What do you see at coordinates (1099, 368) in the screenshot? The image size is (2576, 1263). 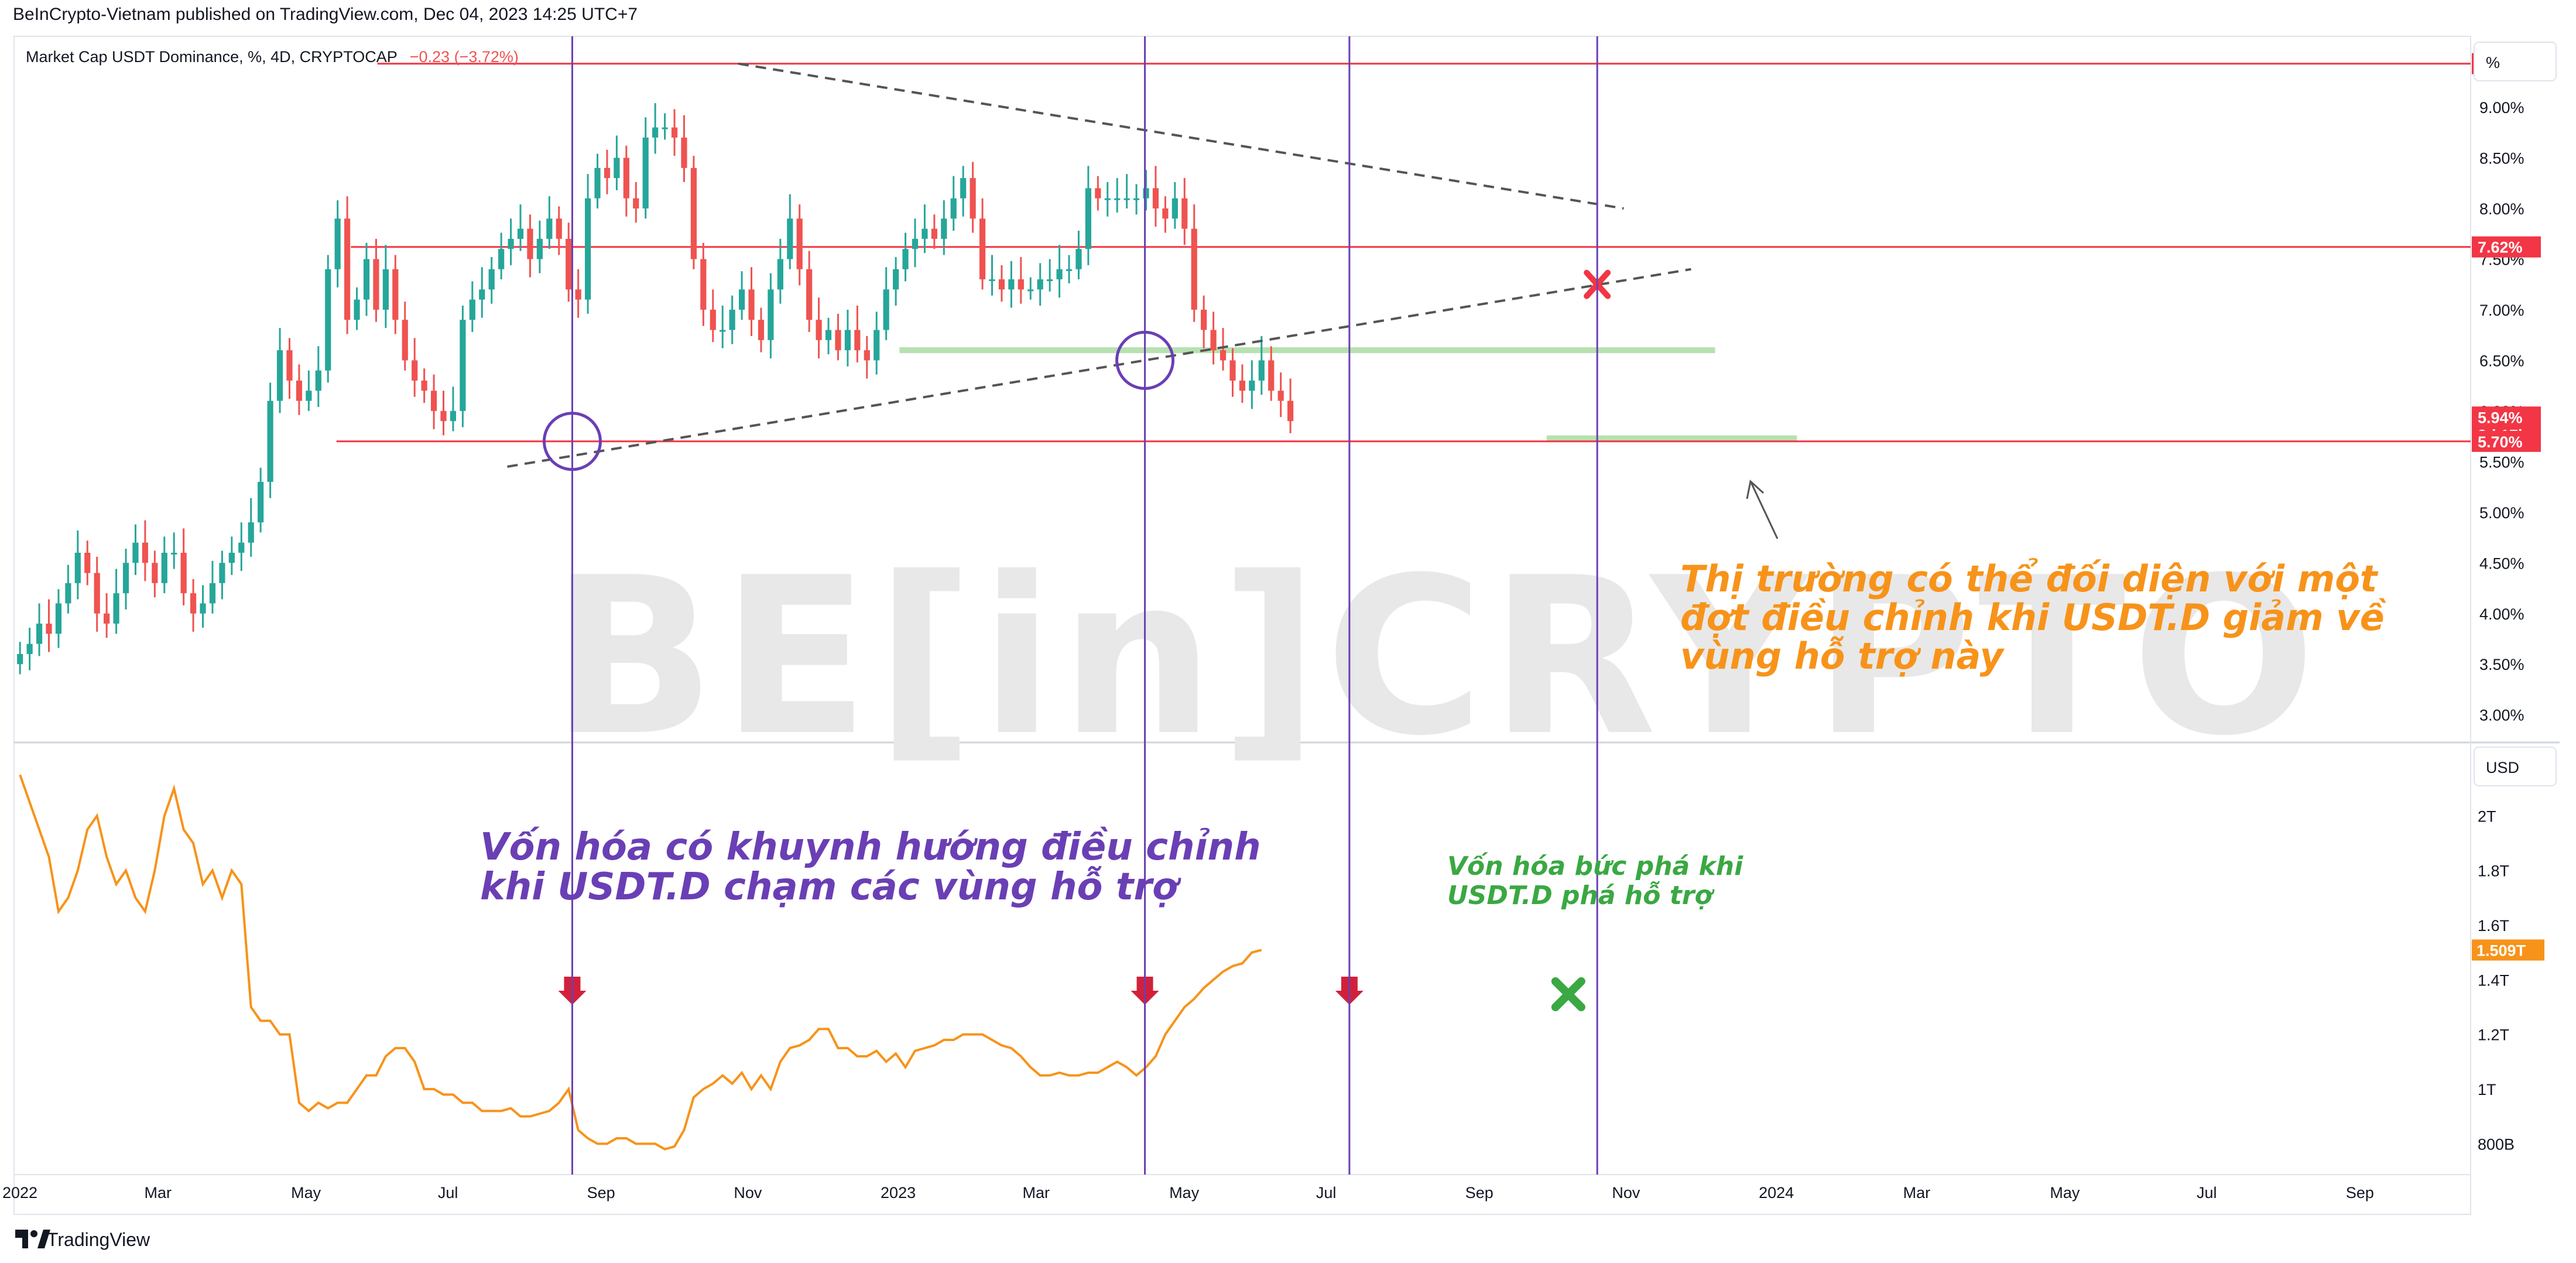 I see `dashed-trendline` at bounding box center [1099, 368].